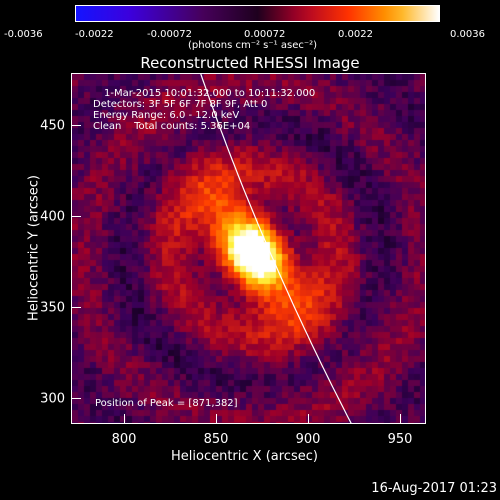  Describe the element at coordinates (52, 217) in the screenshot. I see `y-tick-label: 400` at that location.